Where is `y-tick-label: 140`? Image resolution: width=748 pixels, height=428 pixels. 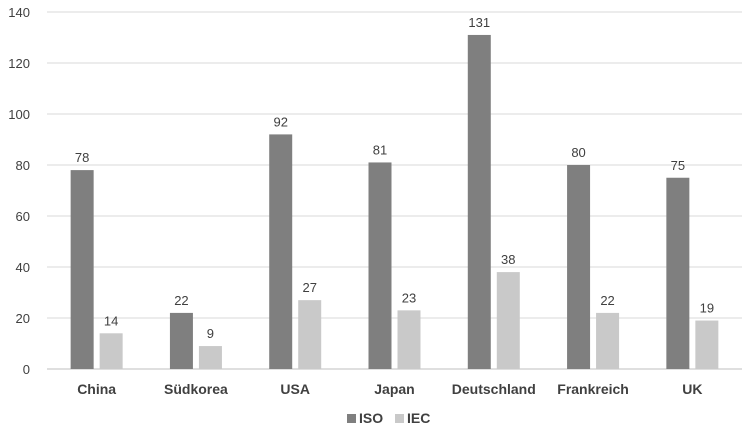
y-tick-label: 140 is located at coordinates (19, 12).